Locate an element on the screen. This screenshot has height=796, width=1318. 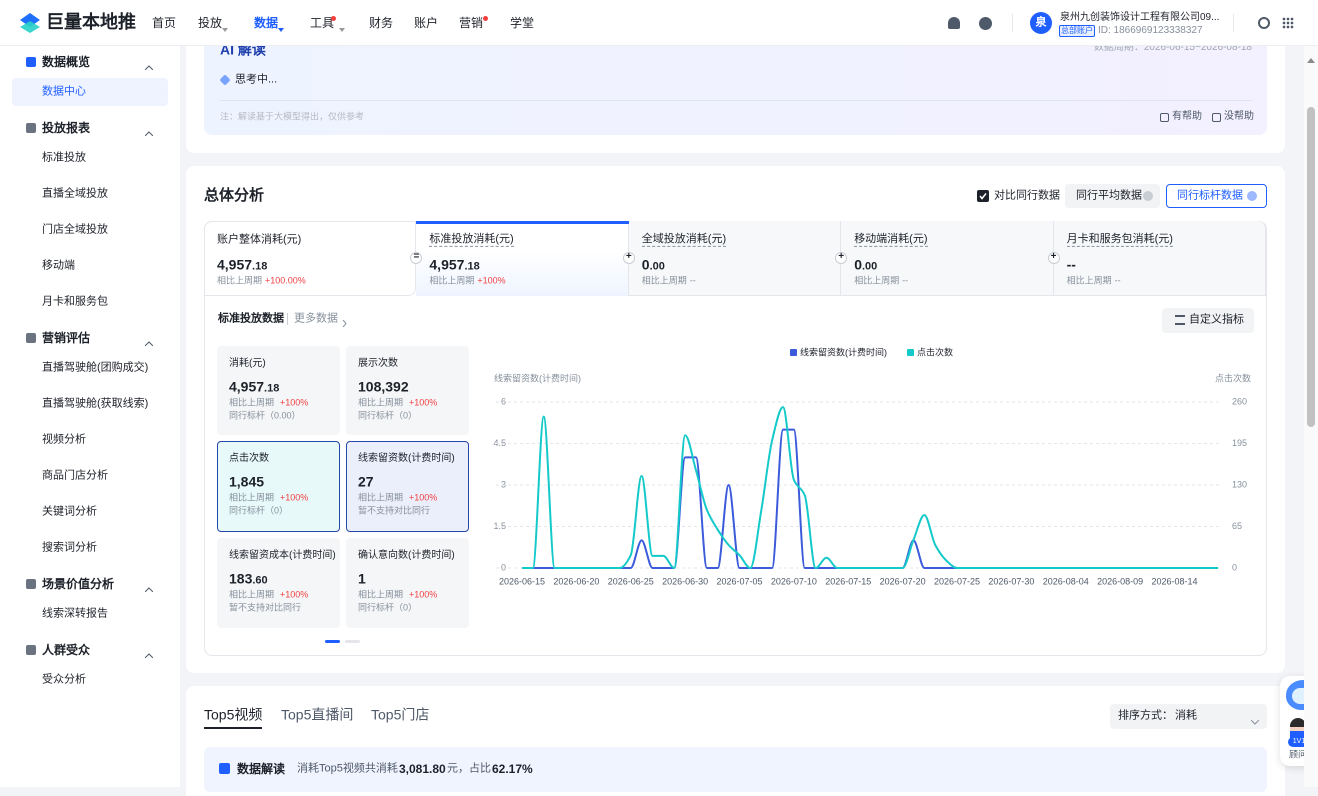
card-value: 183.60 is located at coordinates (248, 578).